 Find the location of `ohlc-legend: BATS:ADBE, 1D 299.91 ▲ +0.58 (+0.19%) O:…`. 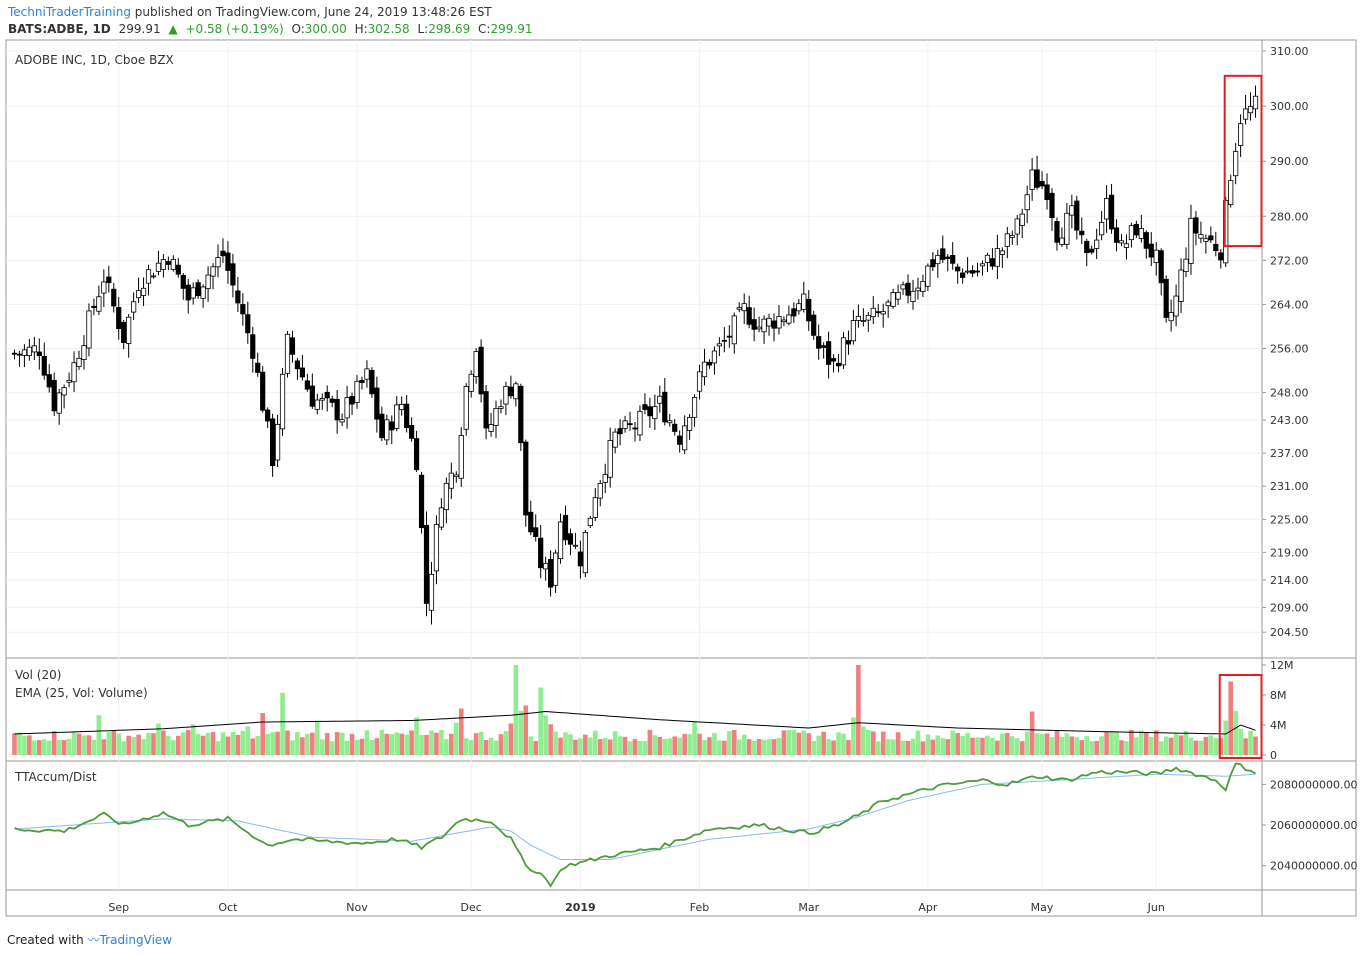

ohlc-legend: BATS:ADBE, 1D 299.91 ▲ +0.58 (+0.19%) O:… is located at coordinates (272, 29).